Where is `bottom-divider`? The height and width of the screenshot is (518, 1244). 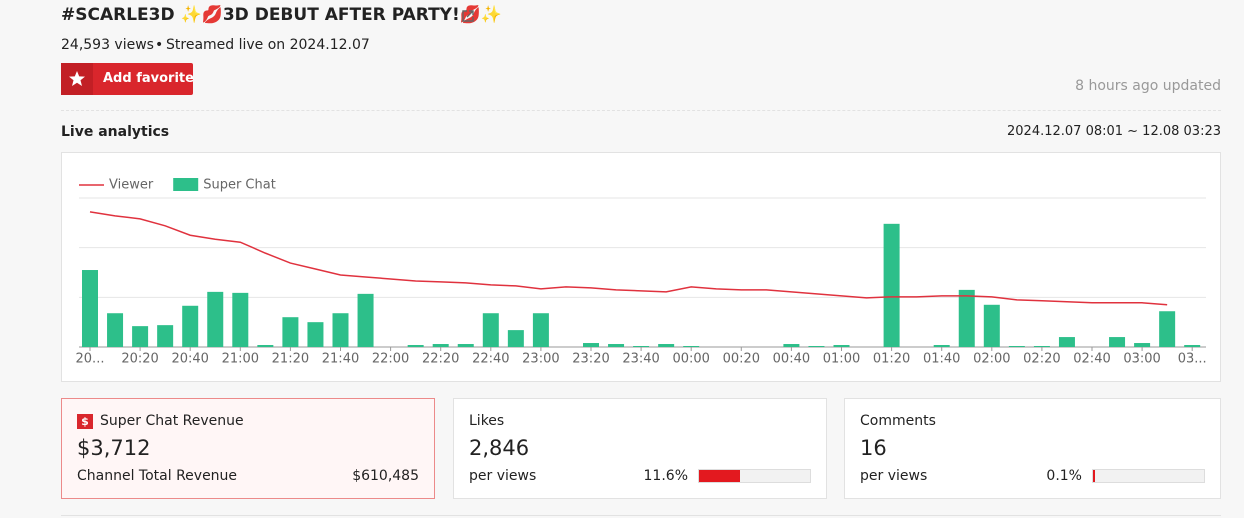 bottom-divider is located at coordinates (641, 515).